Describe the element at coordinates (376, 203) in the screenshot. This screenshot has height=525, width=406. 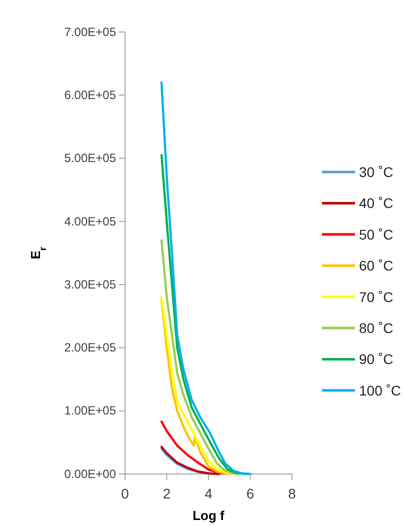
I see `legend-label: 40 ˚C` at that location.